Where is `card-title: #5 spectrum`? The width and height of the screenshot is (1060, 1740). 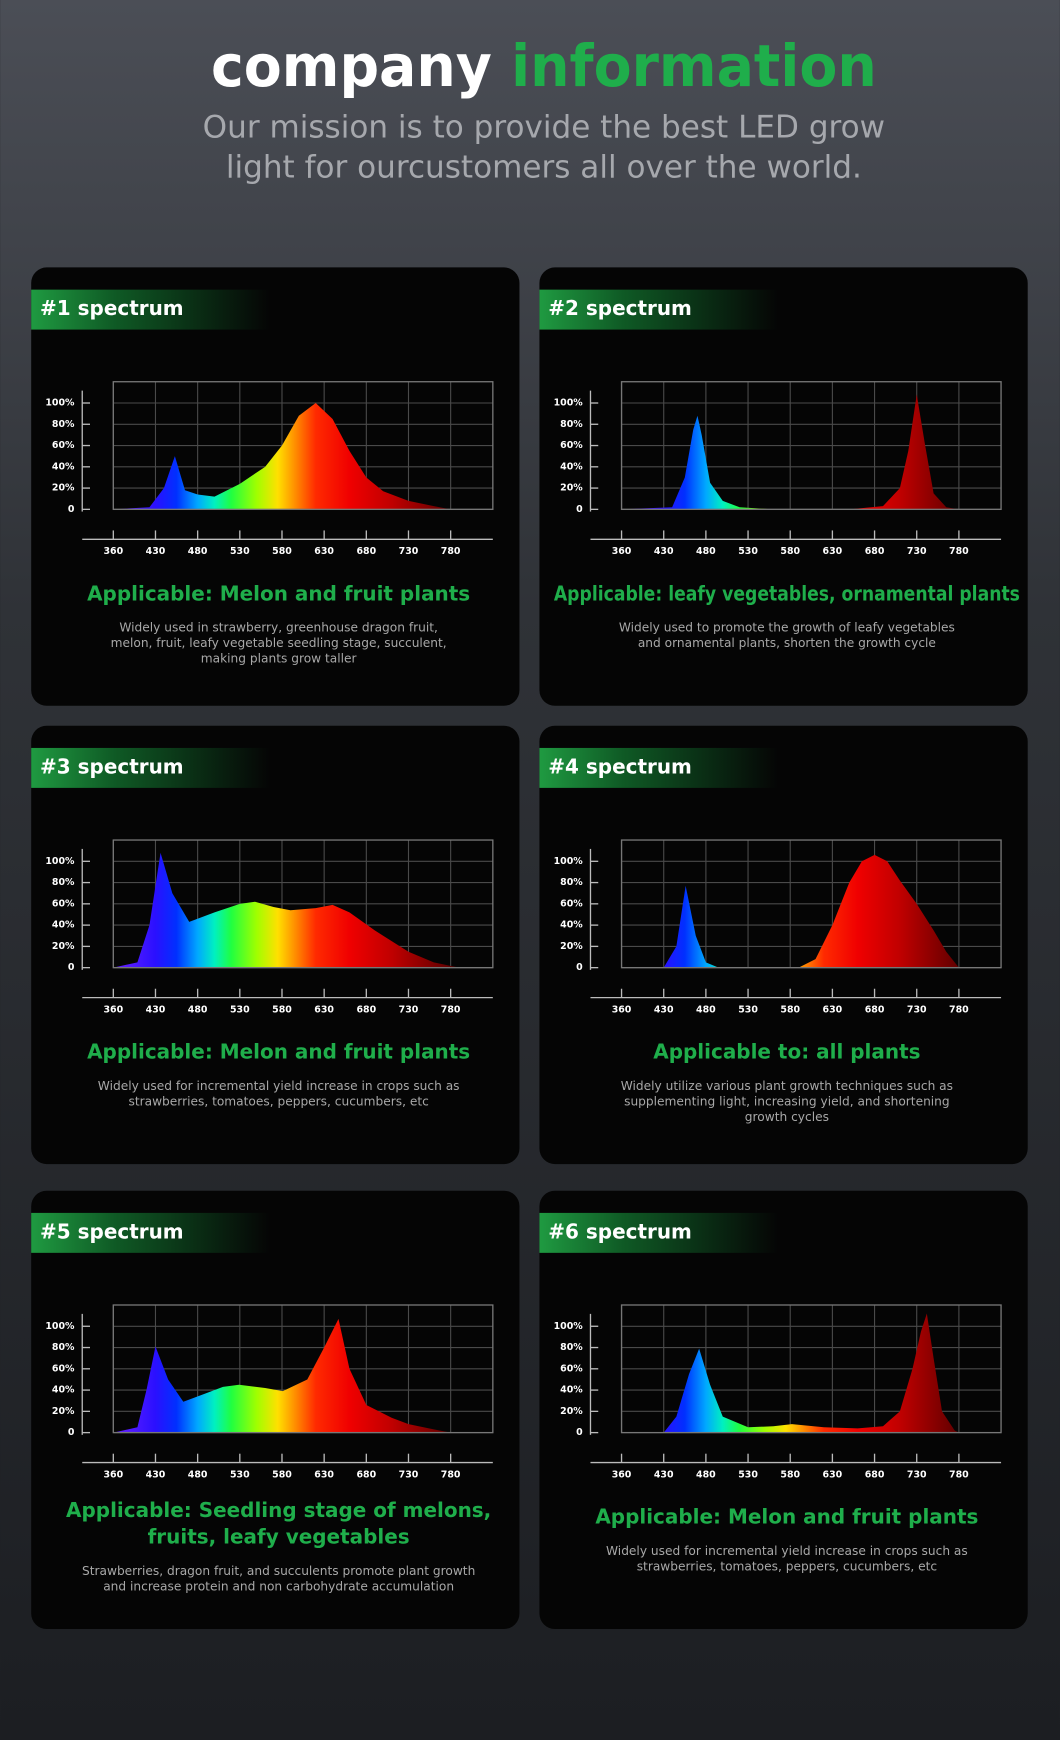
card-title: #5 spectrum is located at coordinates (112, 1231).